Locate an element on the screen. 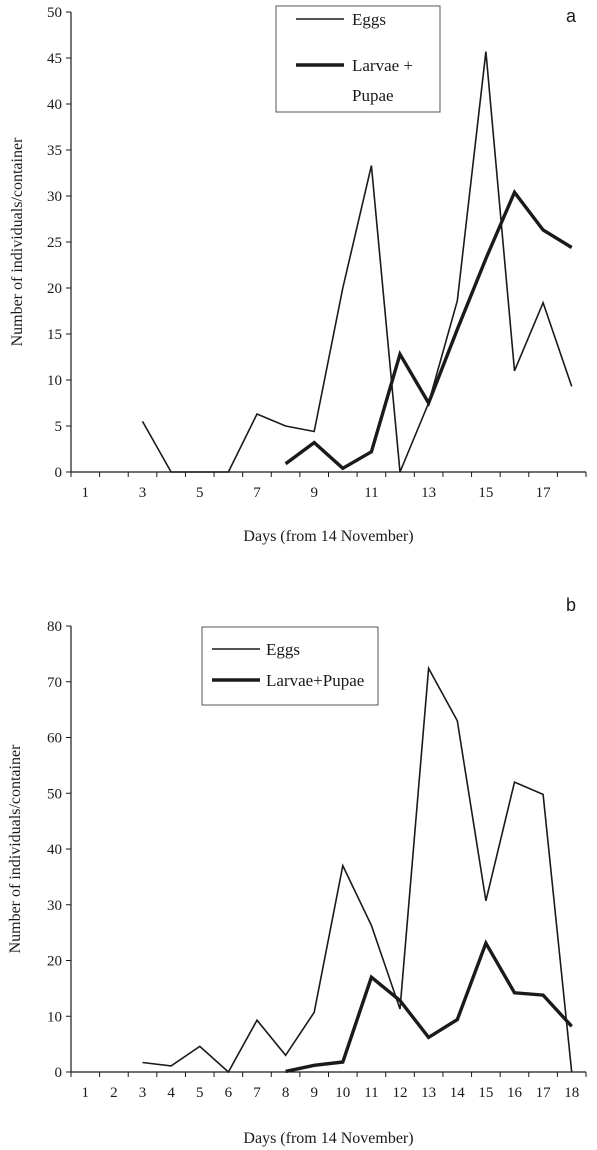 The height and width of the screenshot is (1150, 597). y-tick-label: 15 is located at coordinates (54, 335).